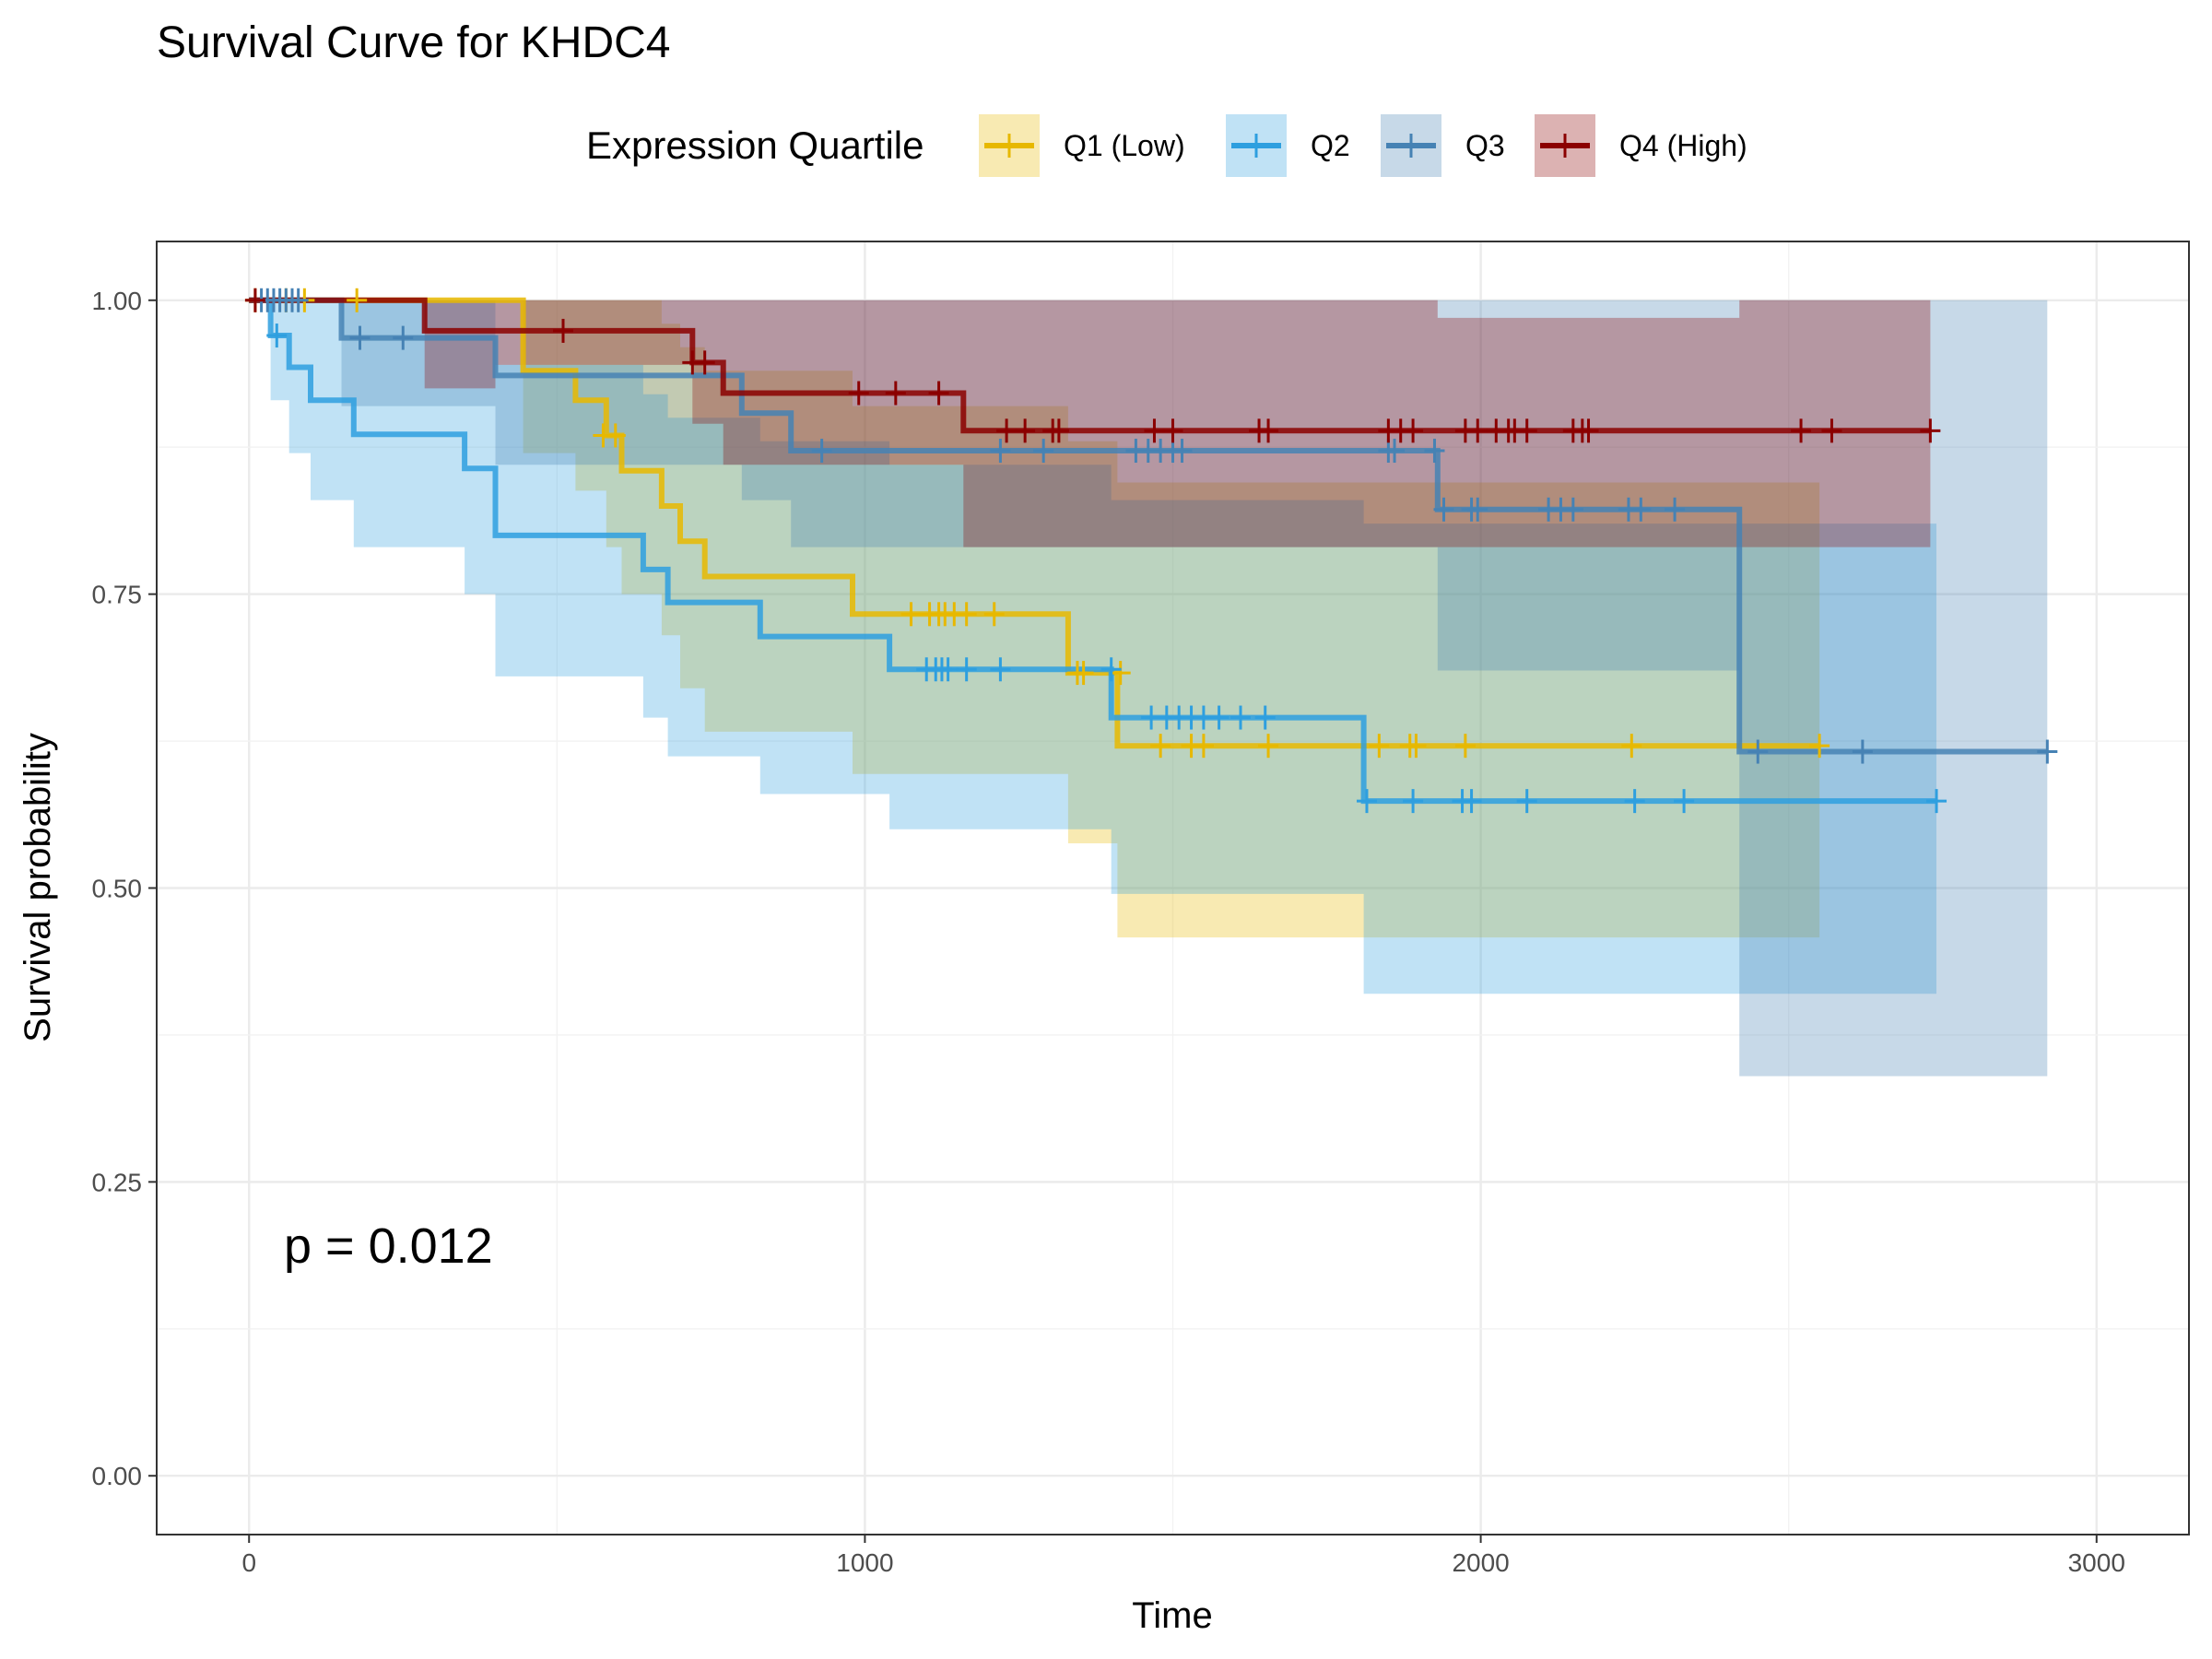 The width and height of the screenshot is (2212, 1659). I want to click on legend-label: Q1 (Low), so click(1124, 145).